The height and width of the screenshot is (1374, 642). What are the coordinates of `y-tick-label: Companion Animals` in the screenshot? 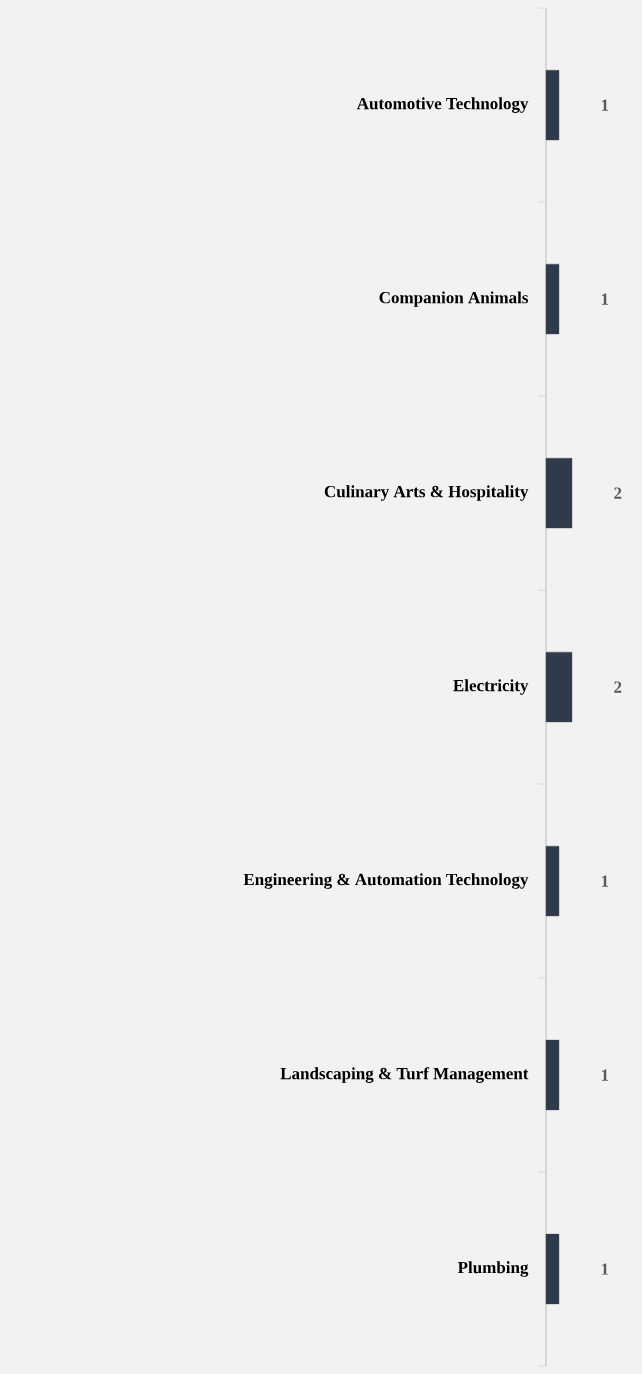 It's located at (454, 299).